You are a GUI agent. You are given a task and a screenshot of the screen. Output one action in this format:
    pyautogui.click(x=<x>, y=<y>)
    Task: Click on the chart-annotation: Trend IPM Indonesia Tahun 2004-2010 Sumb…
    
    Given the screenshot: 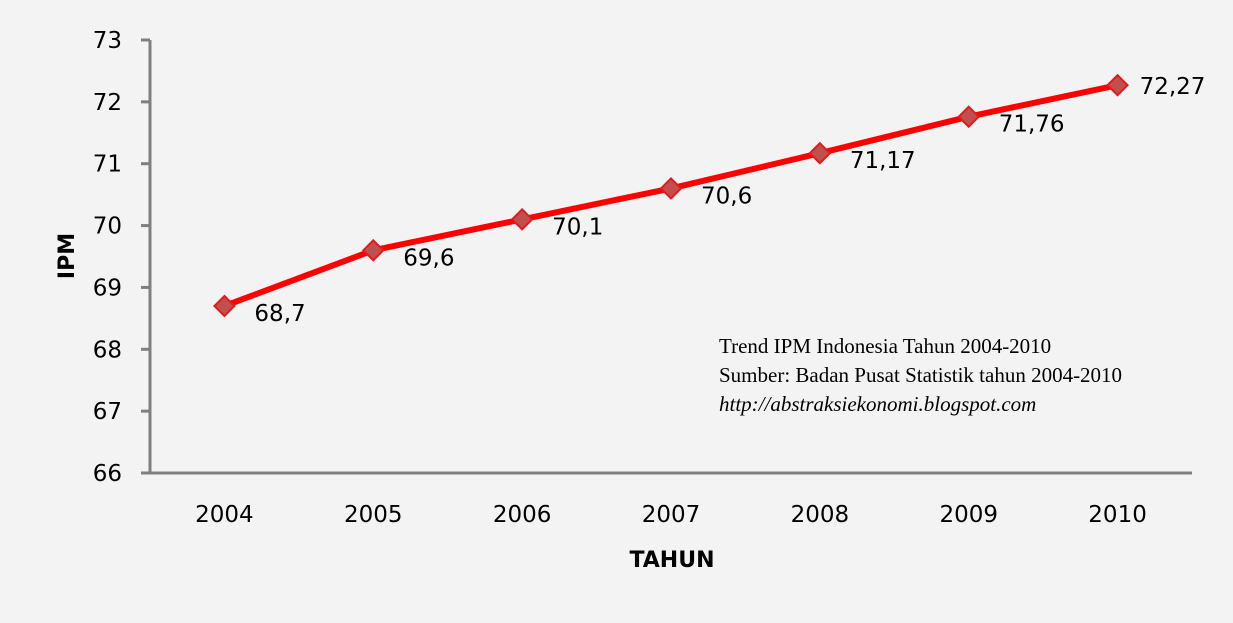 What is the action you would take?
    pyautogui.click(x=920, y=375)
    